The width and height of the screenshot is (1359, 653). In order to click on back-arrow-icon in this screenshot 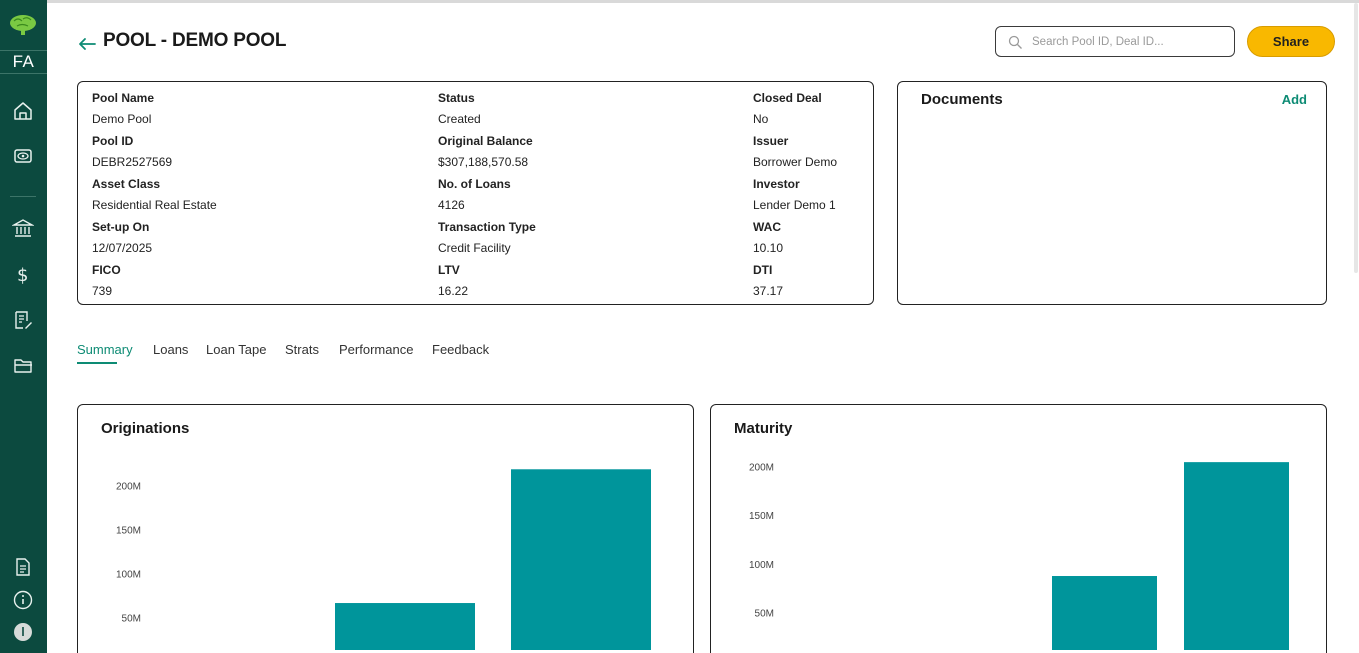, I will do `click(87, 44)`.